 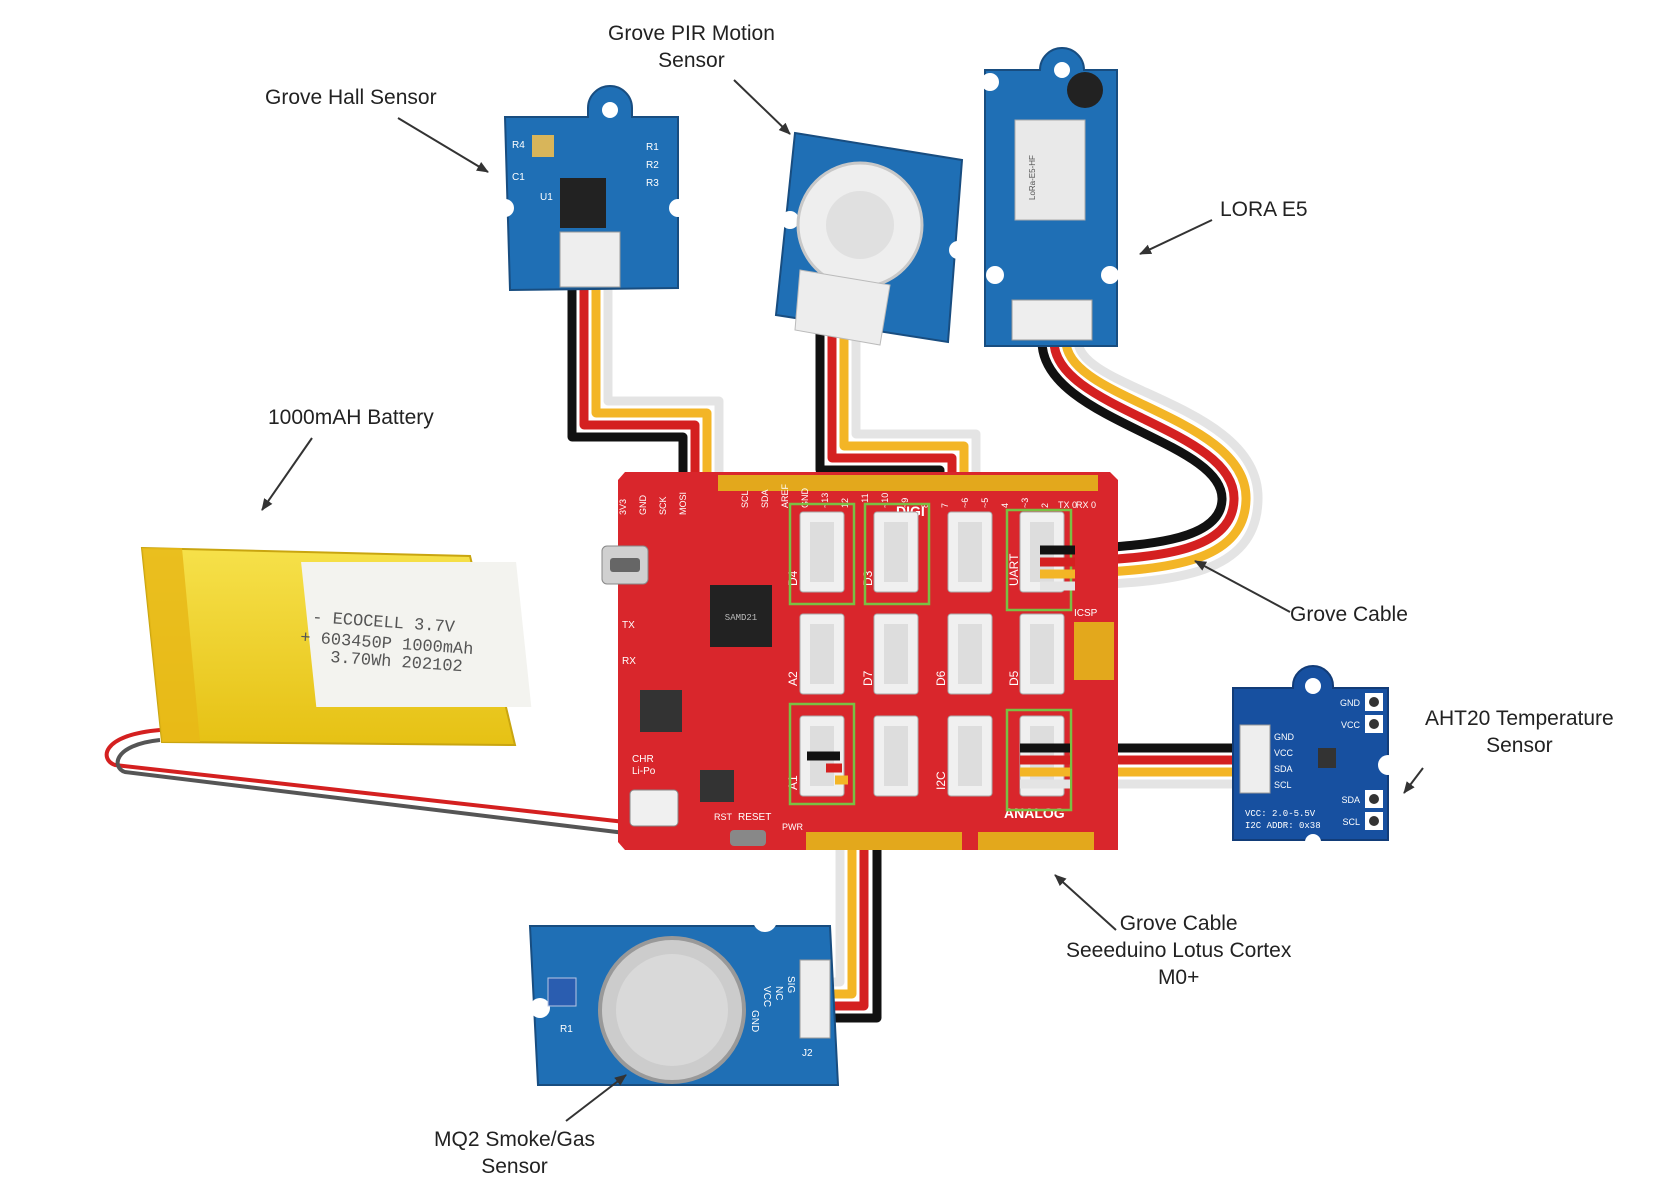 I want to click on port-label-d5: D5, so click(x=1014, y=678).